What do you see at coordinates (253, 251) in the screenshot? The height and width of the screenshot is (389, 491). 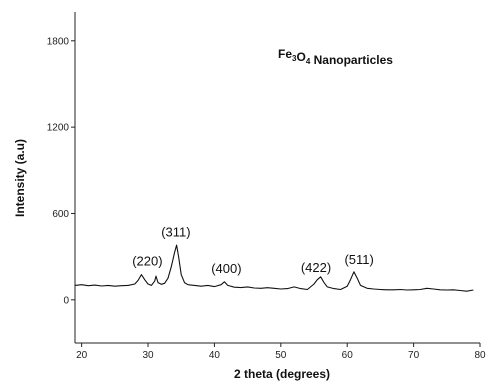 I see `annotation-layer: (220) (311) (400) (422) (511)` at bounding box center [253, 251].